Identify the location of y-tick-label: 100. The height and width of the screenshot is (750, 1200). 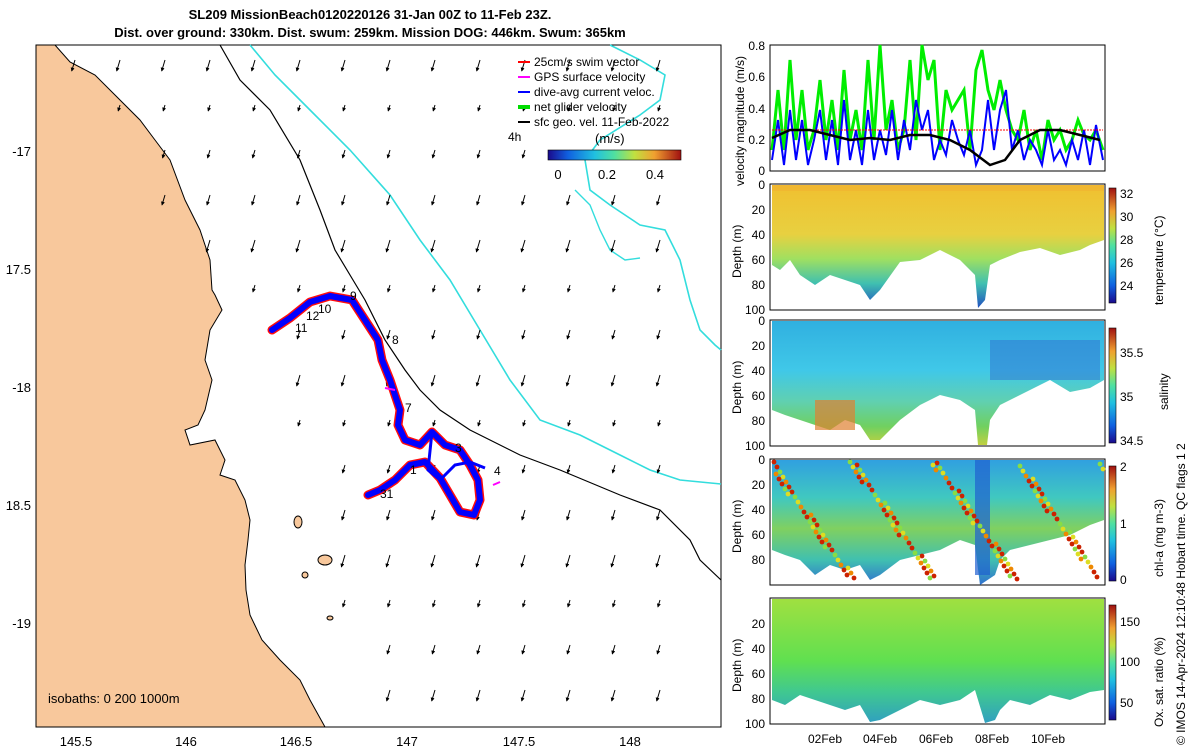
(755, 446).